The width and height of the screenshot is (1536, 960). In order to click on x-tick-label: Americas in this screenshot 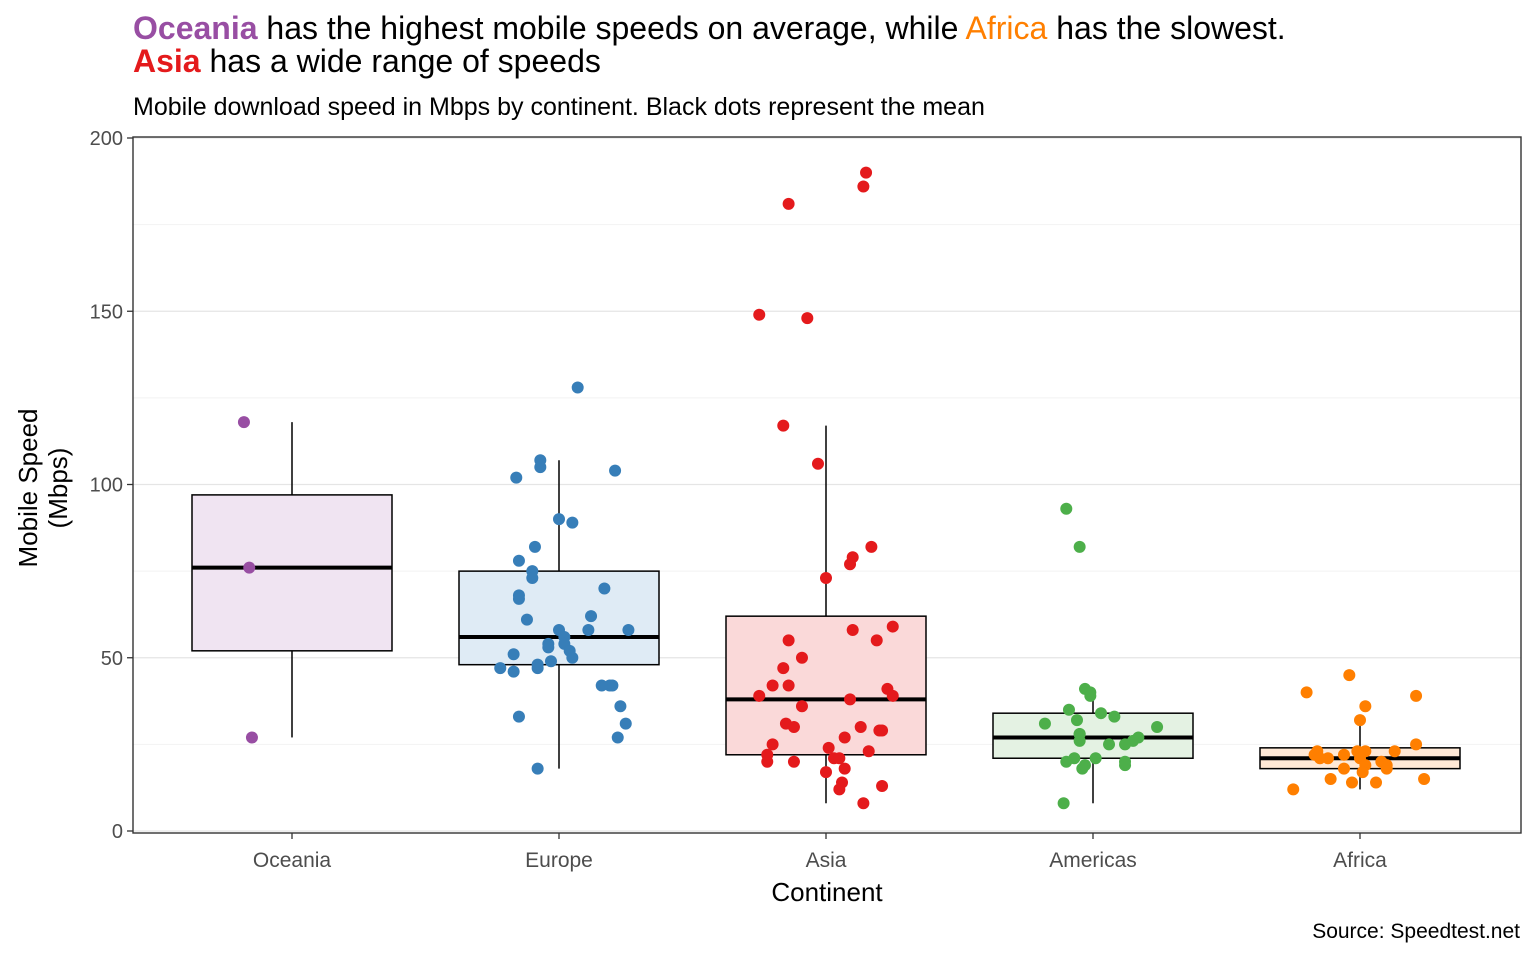, I will do `click(1093, 860)`.